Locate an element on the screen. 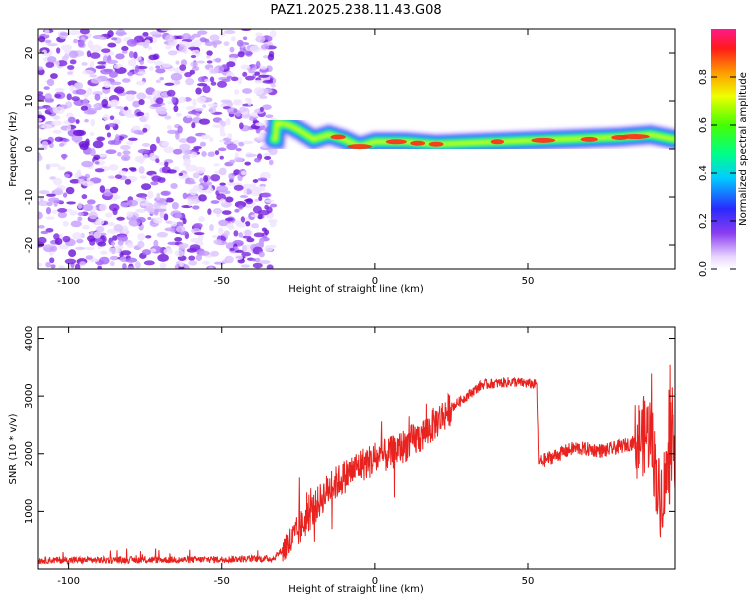 Image resolution: width=750 pixels, height=604 pixels. spectrogram-xtick-label: -50 is located at coordinates (222, 281).